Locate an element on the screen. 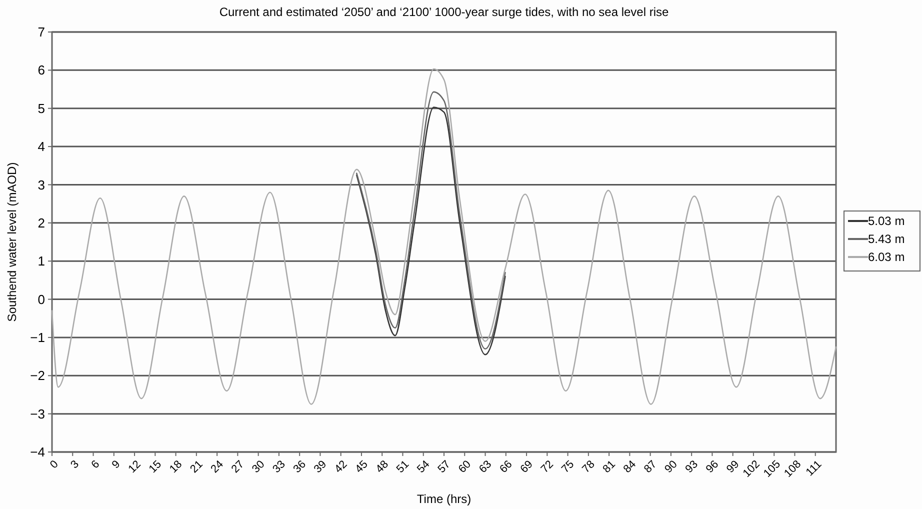  x-tick-label: 84 is located at coordinates (630, 467).